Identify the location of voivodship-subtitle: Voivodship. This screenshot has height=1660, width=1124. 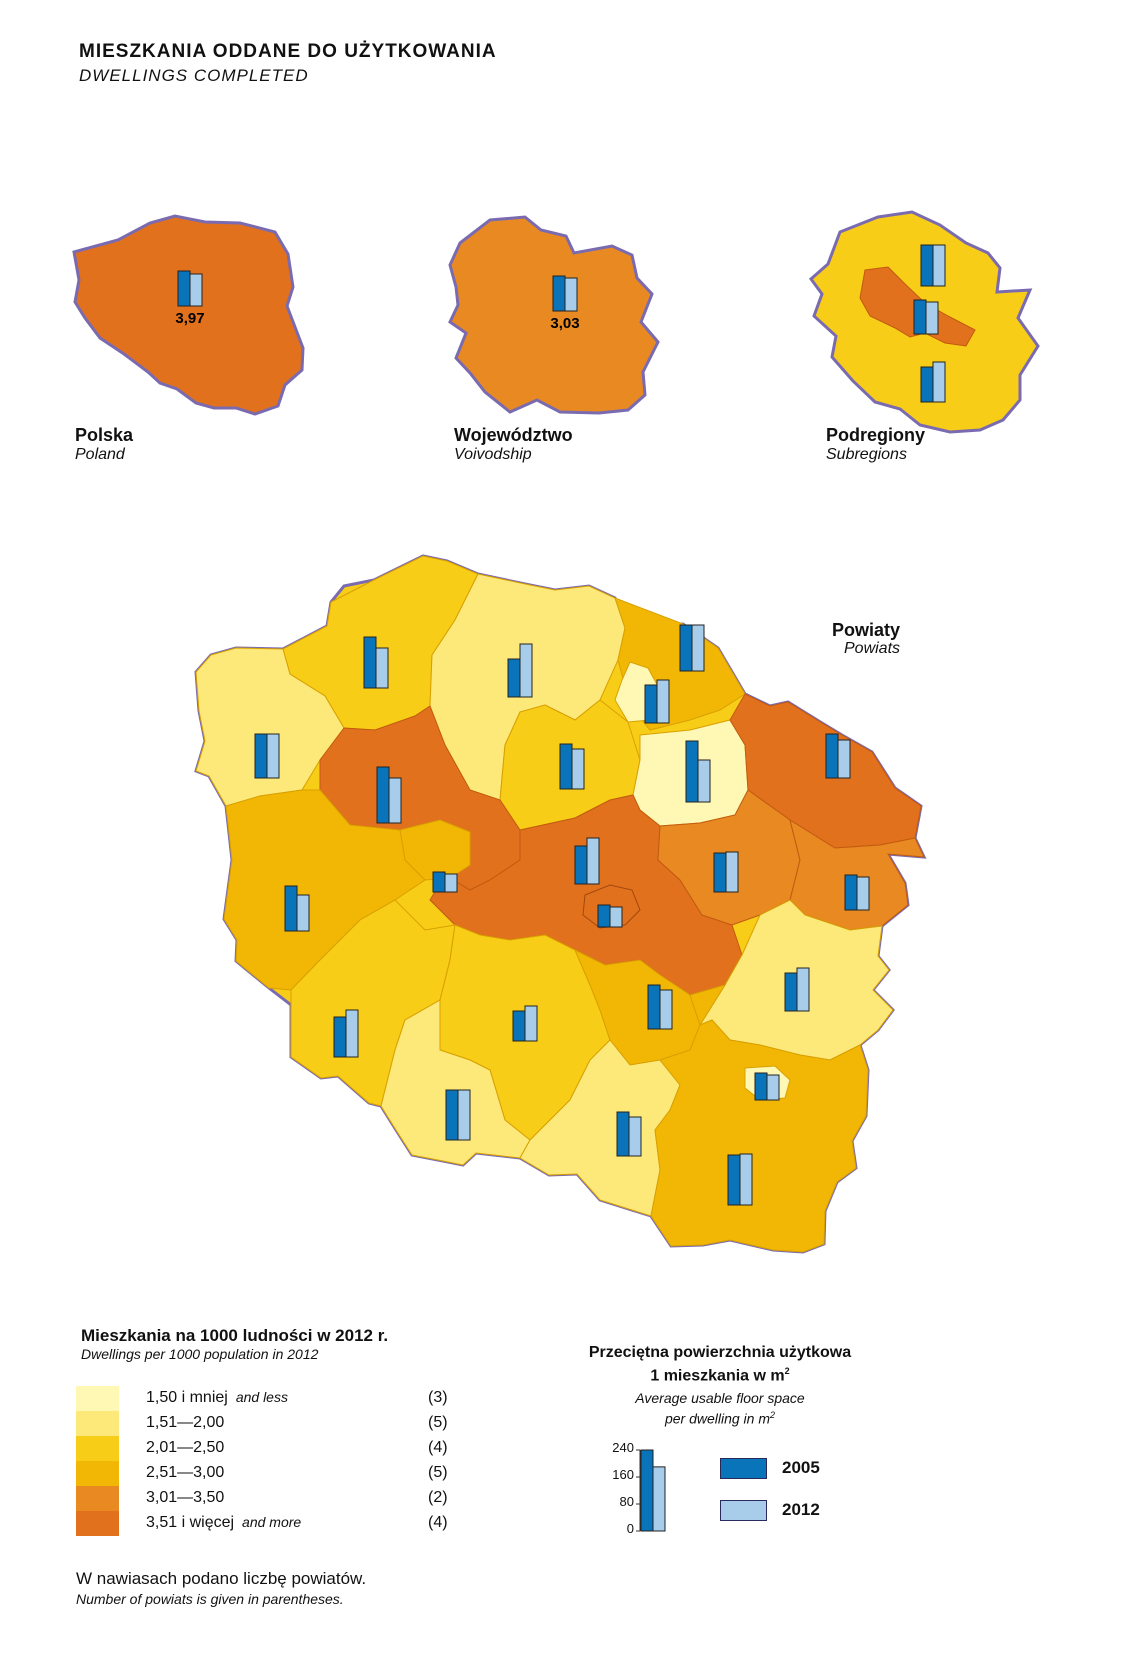
(493, 454).